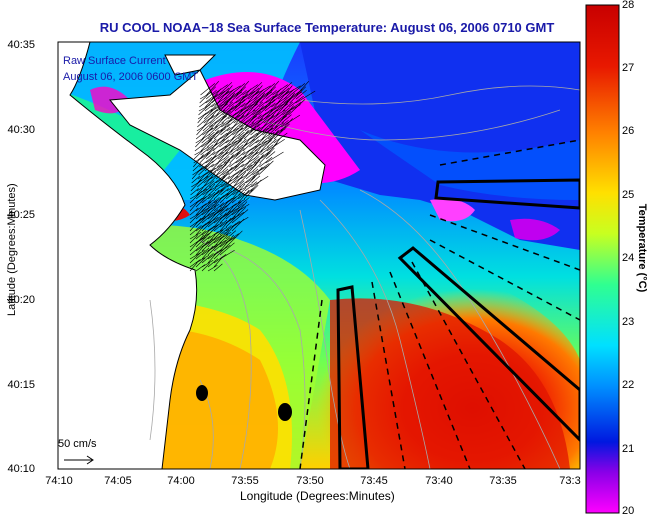 The height and width of the screenshot is (518, 651). I want to click on y-axis-label: Latitude (Degrees:Minutes), so click(12, 249).